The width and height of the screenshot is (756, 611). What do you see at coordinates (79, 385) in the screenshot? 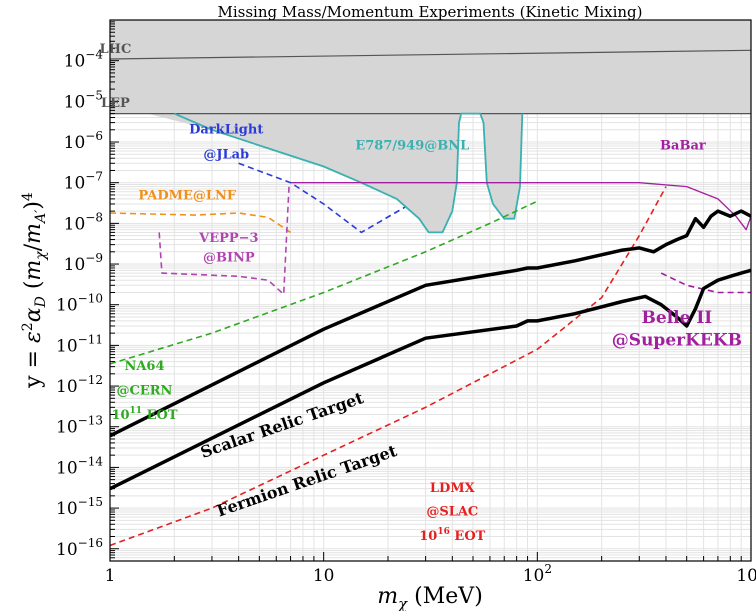
I see `y-tick-label: 10⁻¹²` at bounding box center [79, 385].